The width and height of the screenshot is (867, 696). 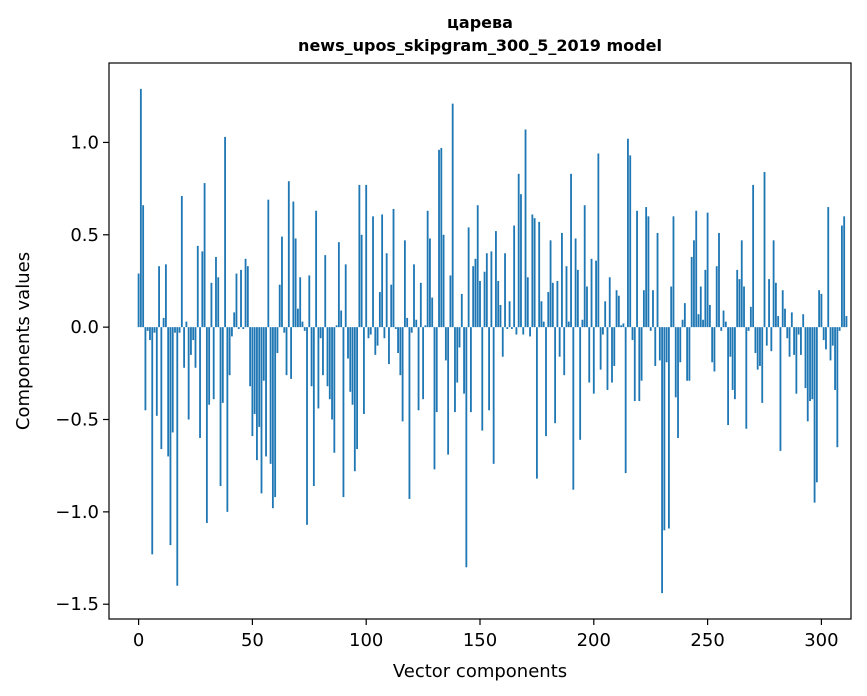 What do you see at coordinates (707, 640) in the screenshot?
I see `x-tick-label: 250` at bounding box center [707, 640].